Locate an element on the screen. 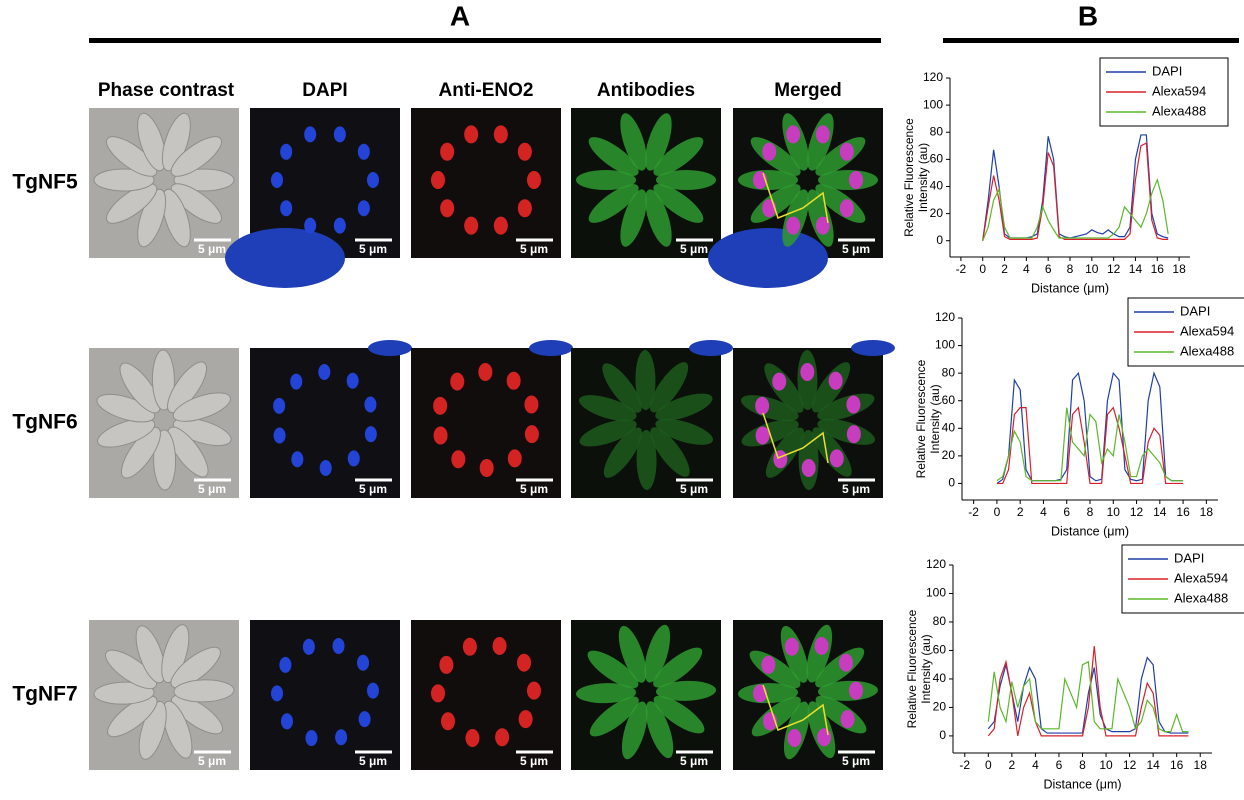 The width and height of the screenshot is (1244, 800). legend-label: Alexa488 is located at coordinates (1179, 110).